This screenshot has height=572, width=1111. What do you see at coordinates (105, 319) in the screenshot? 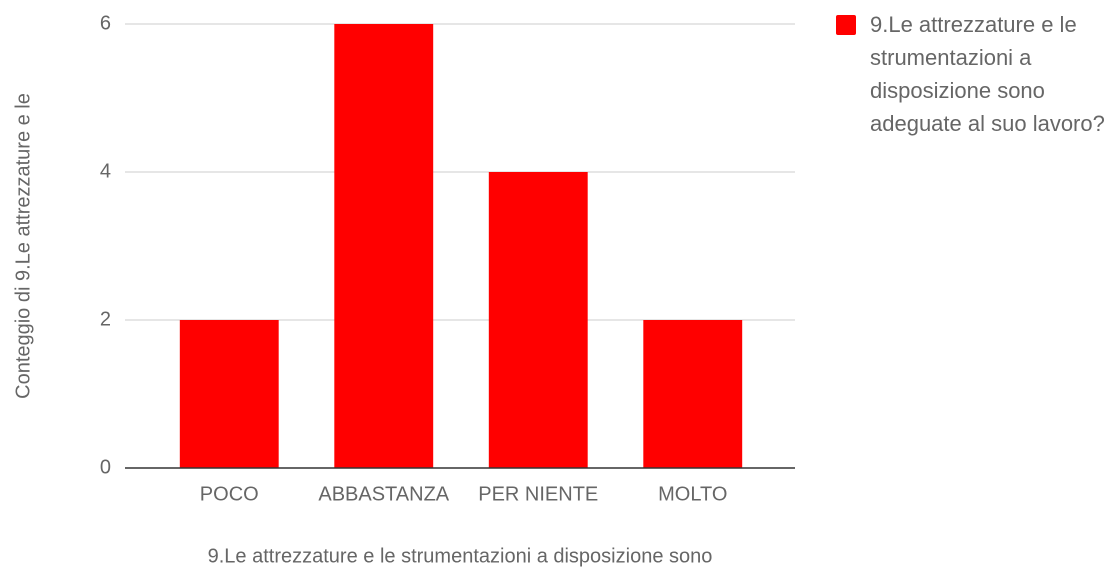
I see `y-tick-label: 2` at bounding box center [105, 319].